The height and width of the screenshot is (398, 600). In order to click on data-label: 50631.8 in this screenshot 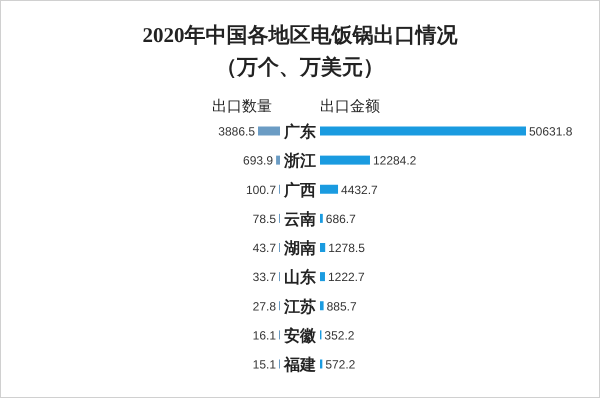, I will do `click(551, 131)`.